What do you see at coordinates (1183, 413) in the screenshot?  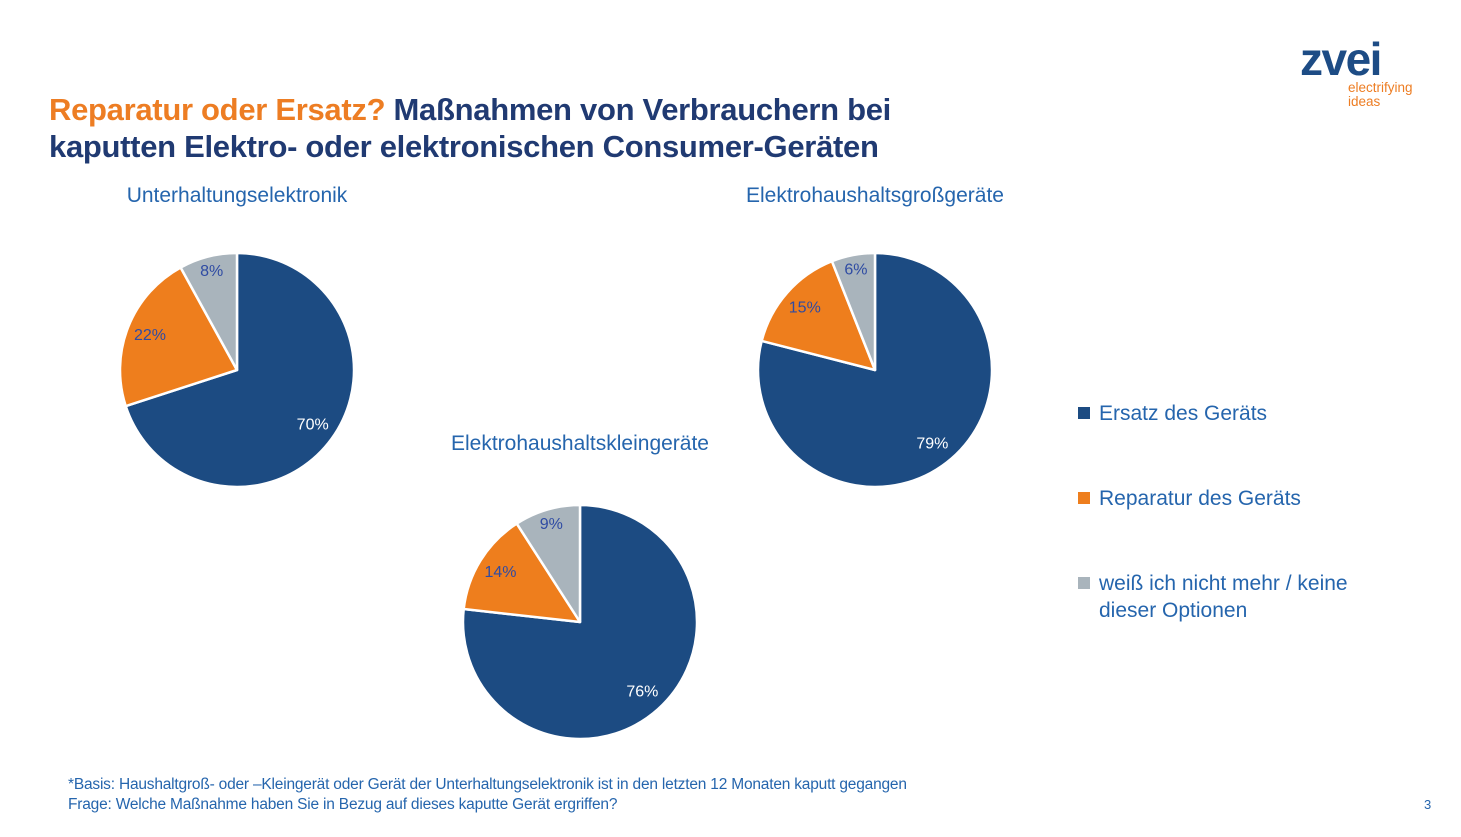 I see `legend-label-ersatz: Ersatz des Geräts` at bounding box center [1183, 413].